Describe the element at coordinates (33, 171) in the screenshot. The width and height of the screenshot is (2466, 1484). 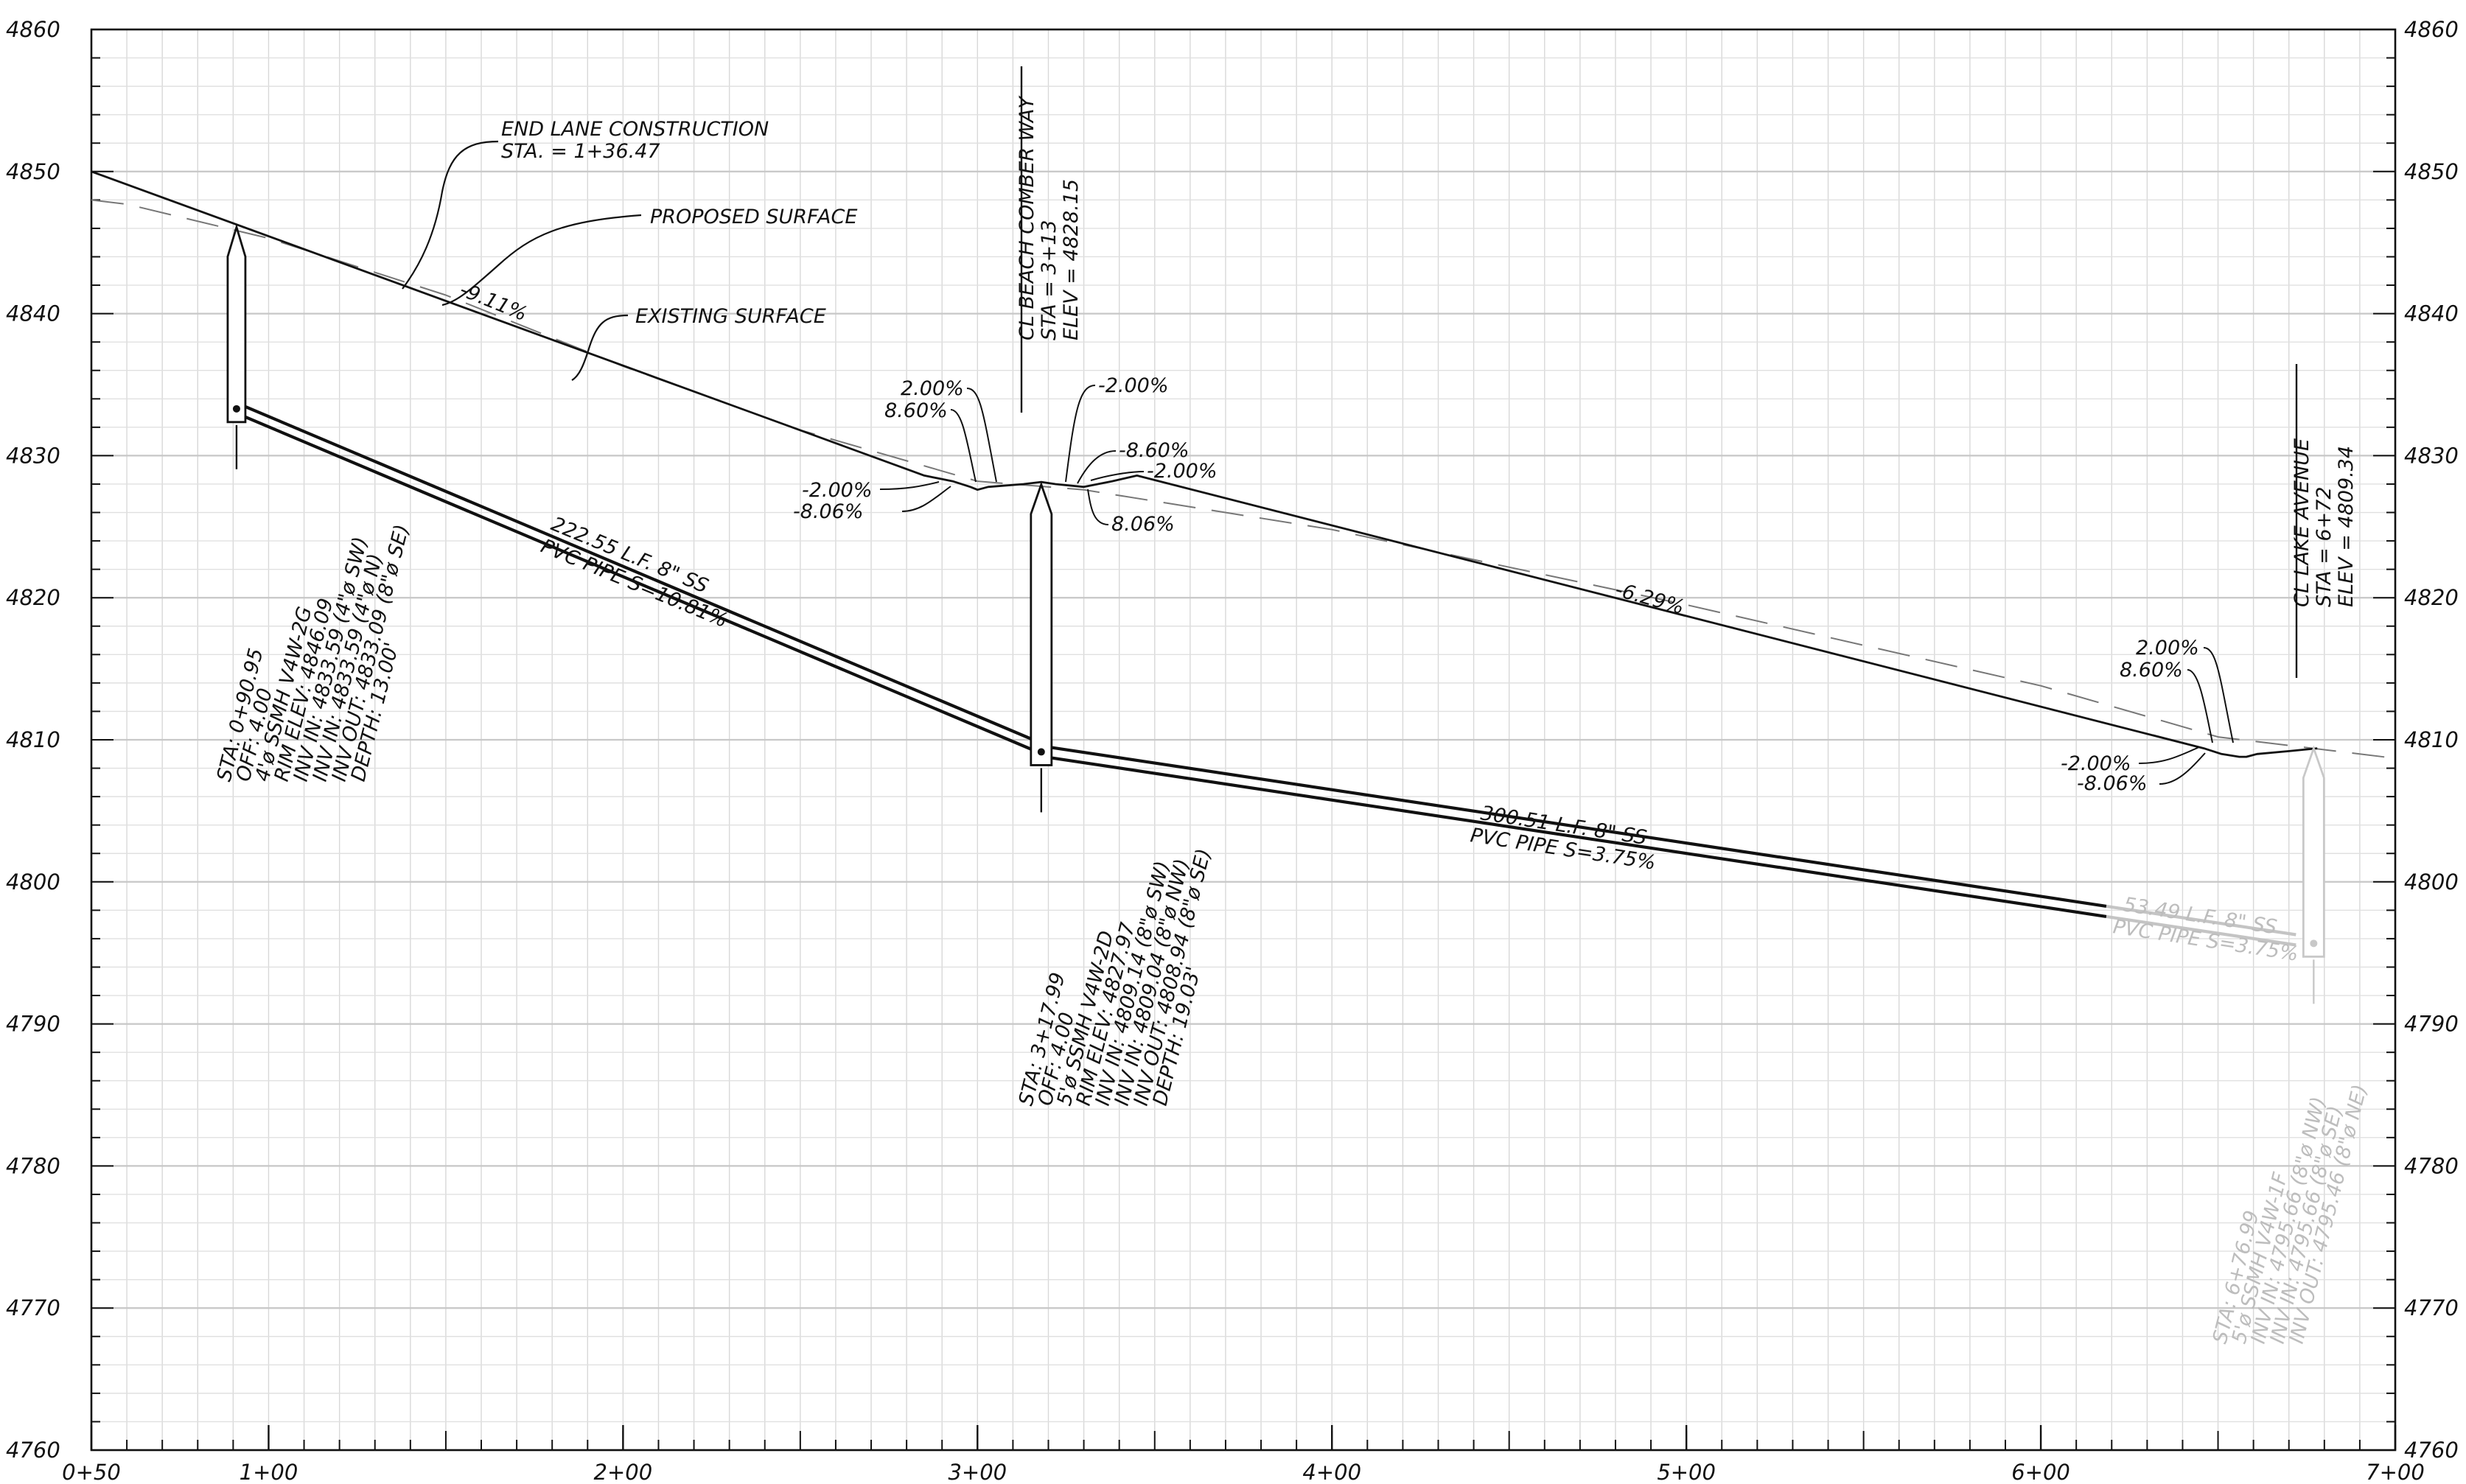
I see `y-tick-label-left: 4850` at that location.